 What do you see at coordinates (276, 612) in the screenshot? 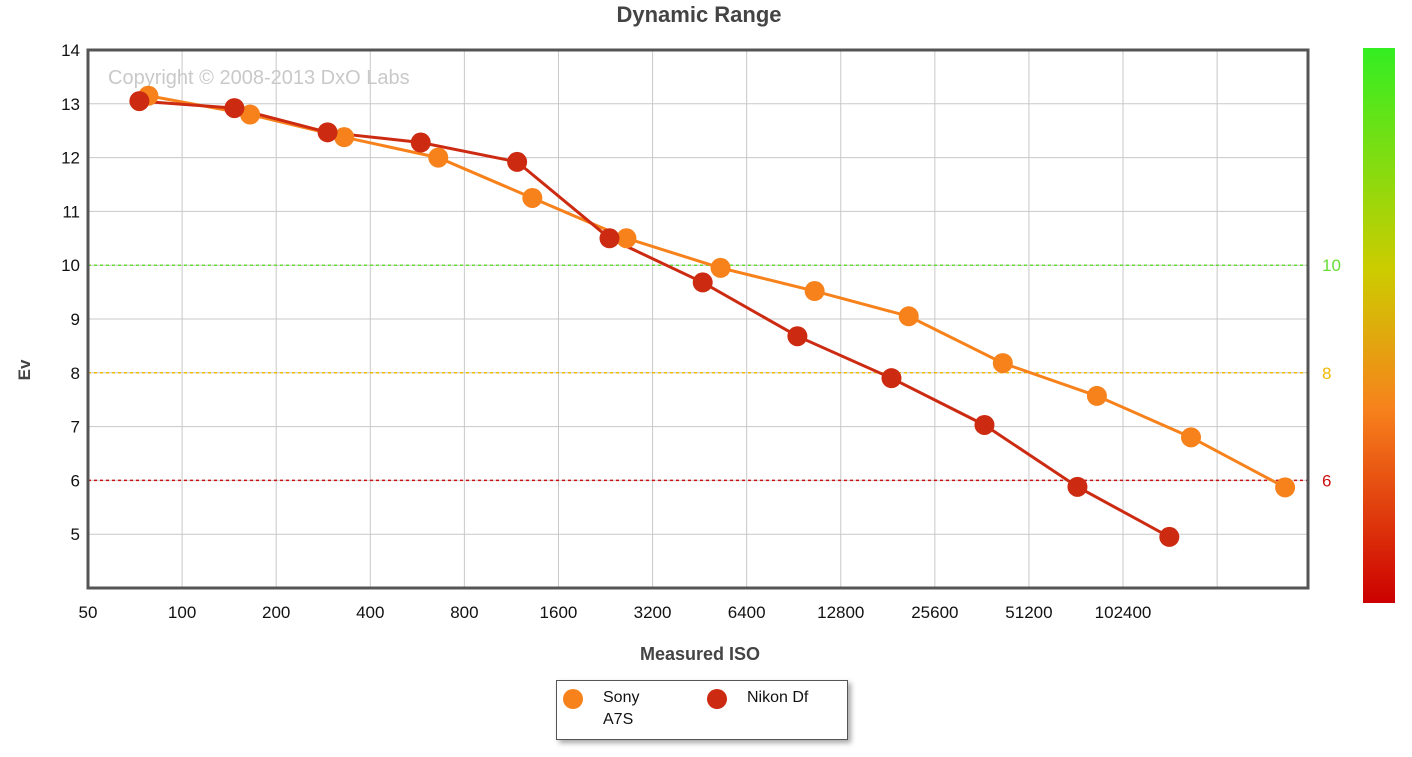
I see `x-tick-label: 200` at bounding box center [276, 612].